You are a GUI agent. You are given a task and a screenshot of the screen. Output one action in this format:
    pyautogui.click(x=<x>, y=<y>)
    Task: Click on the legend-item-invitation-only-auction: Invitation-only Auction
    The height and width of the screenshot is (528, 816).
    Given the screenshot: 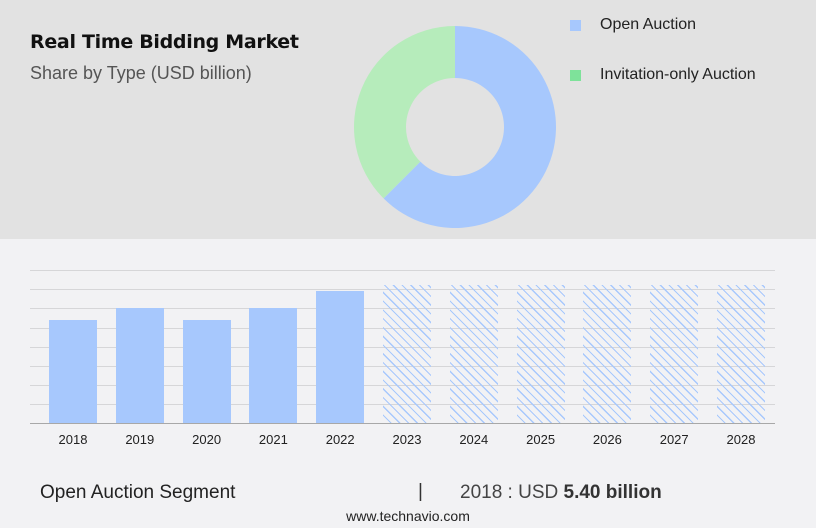 What is the action you would take?
    pyautogui.click(x=663, y=75)
    